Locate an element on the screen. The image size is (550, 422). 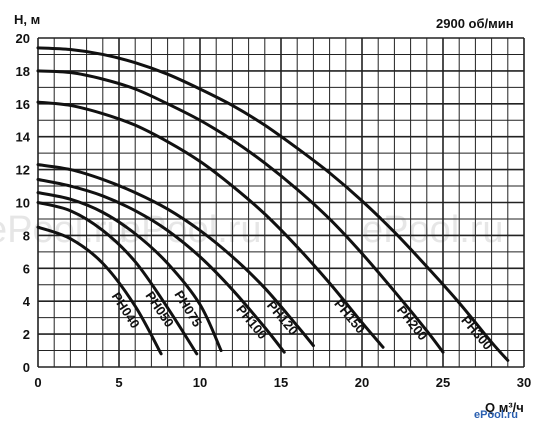
x-tick-label: 15 is located at coordinates (281, 382).